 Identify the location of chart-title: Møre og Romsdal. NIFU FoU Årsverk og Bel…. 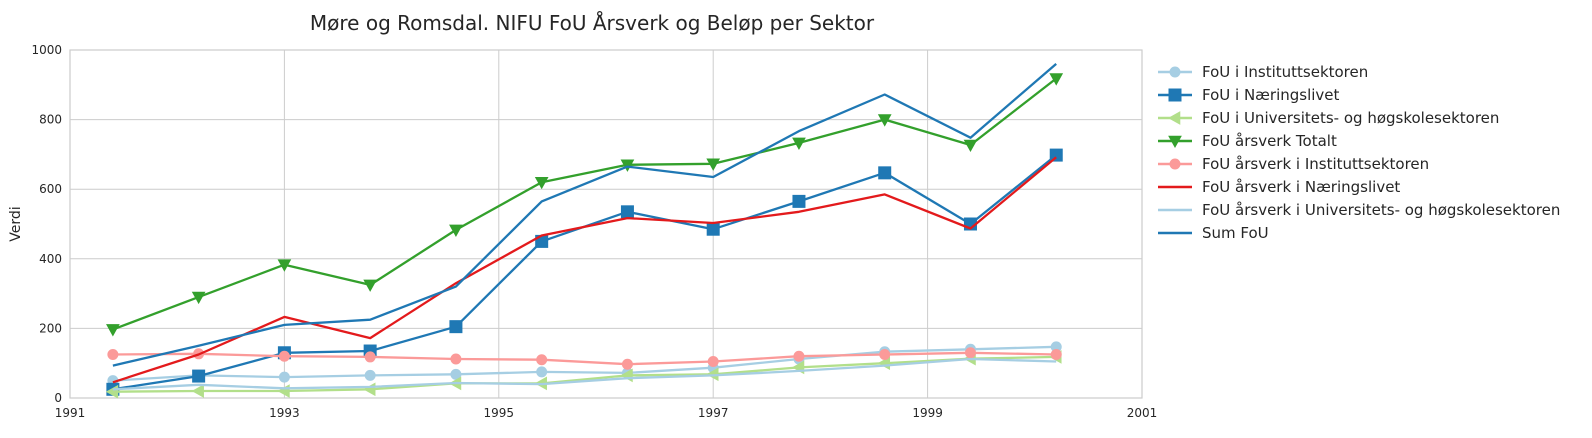
(592, 23).